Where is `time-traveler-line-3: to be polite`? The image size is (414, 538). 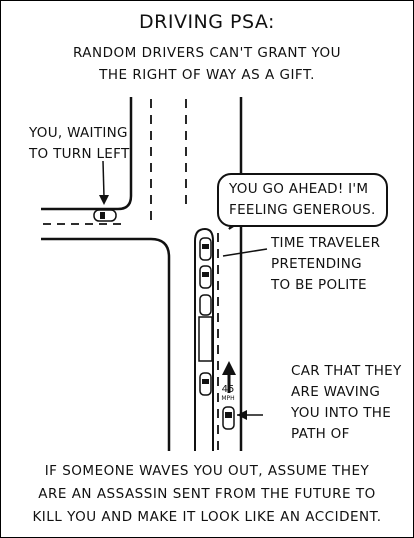 time-traveler-line-3: to be polite is located at coordinates (319, 285).